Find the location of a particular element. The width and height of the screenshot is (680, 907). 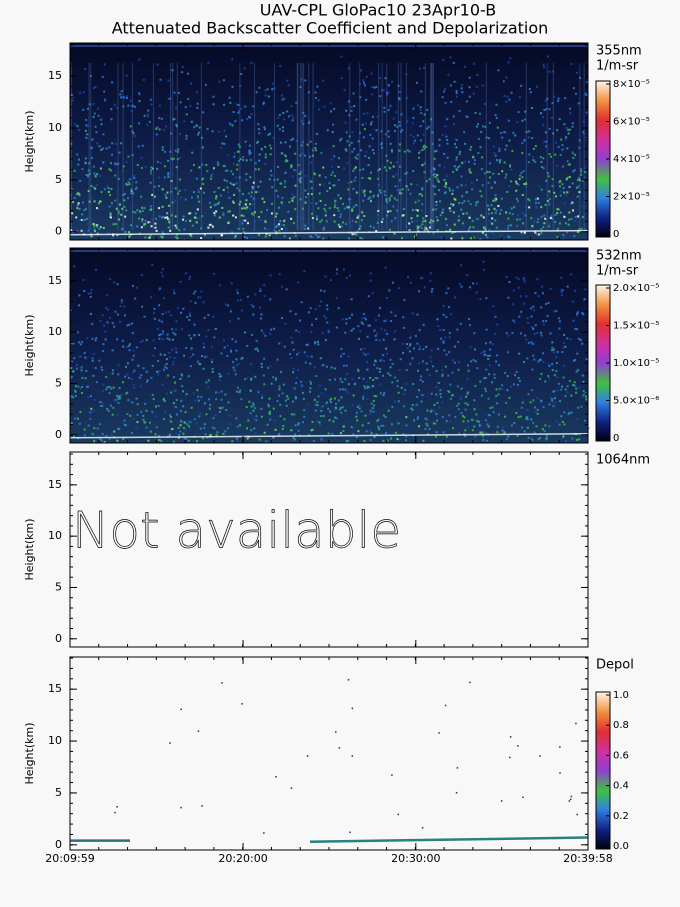

streak is located at coordinates (387, 146).